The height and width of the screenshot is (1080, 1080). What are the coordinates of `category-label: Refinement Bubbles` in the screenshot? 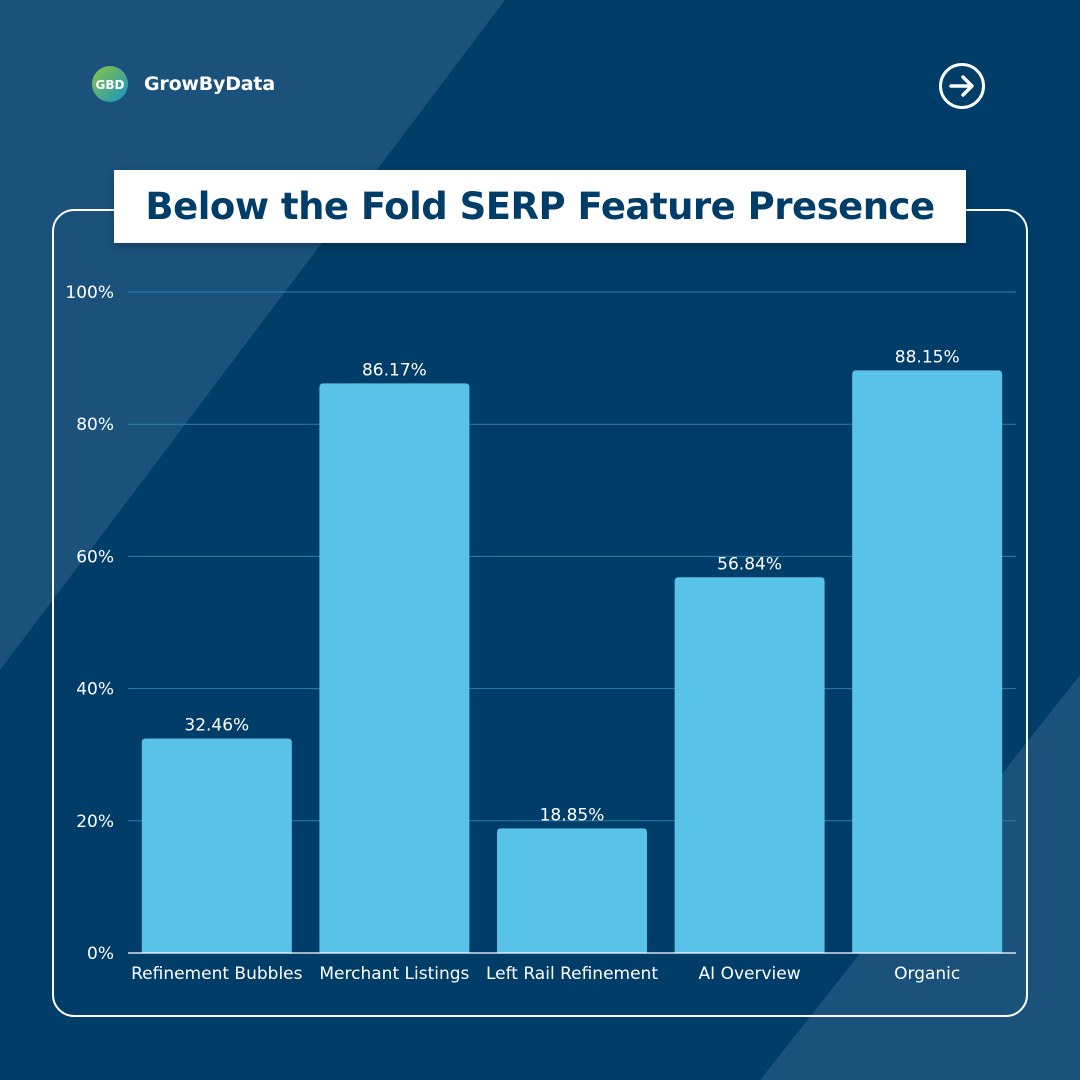 It's located at (217, 974).